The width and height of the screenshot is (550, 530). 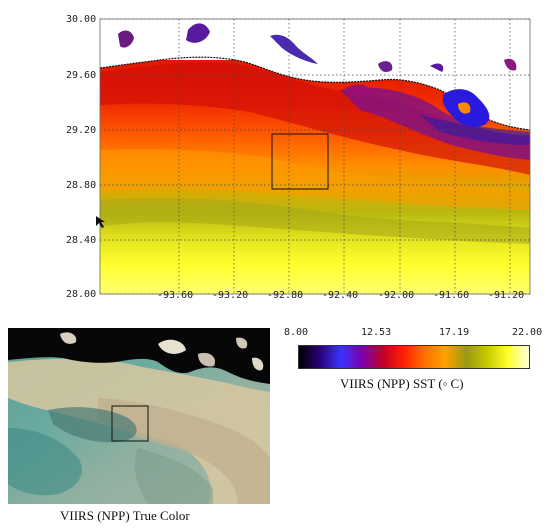 What do you see at coordinates (81, 19) in the screenshot?
I see `y-tick-label: 30.00` at bounding box center [81, 19].